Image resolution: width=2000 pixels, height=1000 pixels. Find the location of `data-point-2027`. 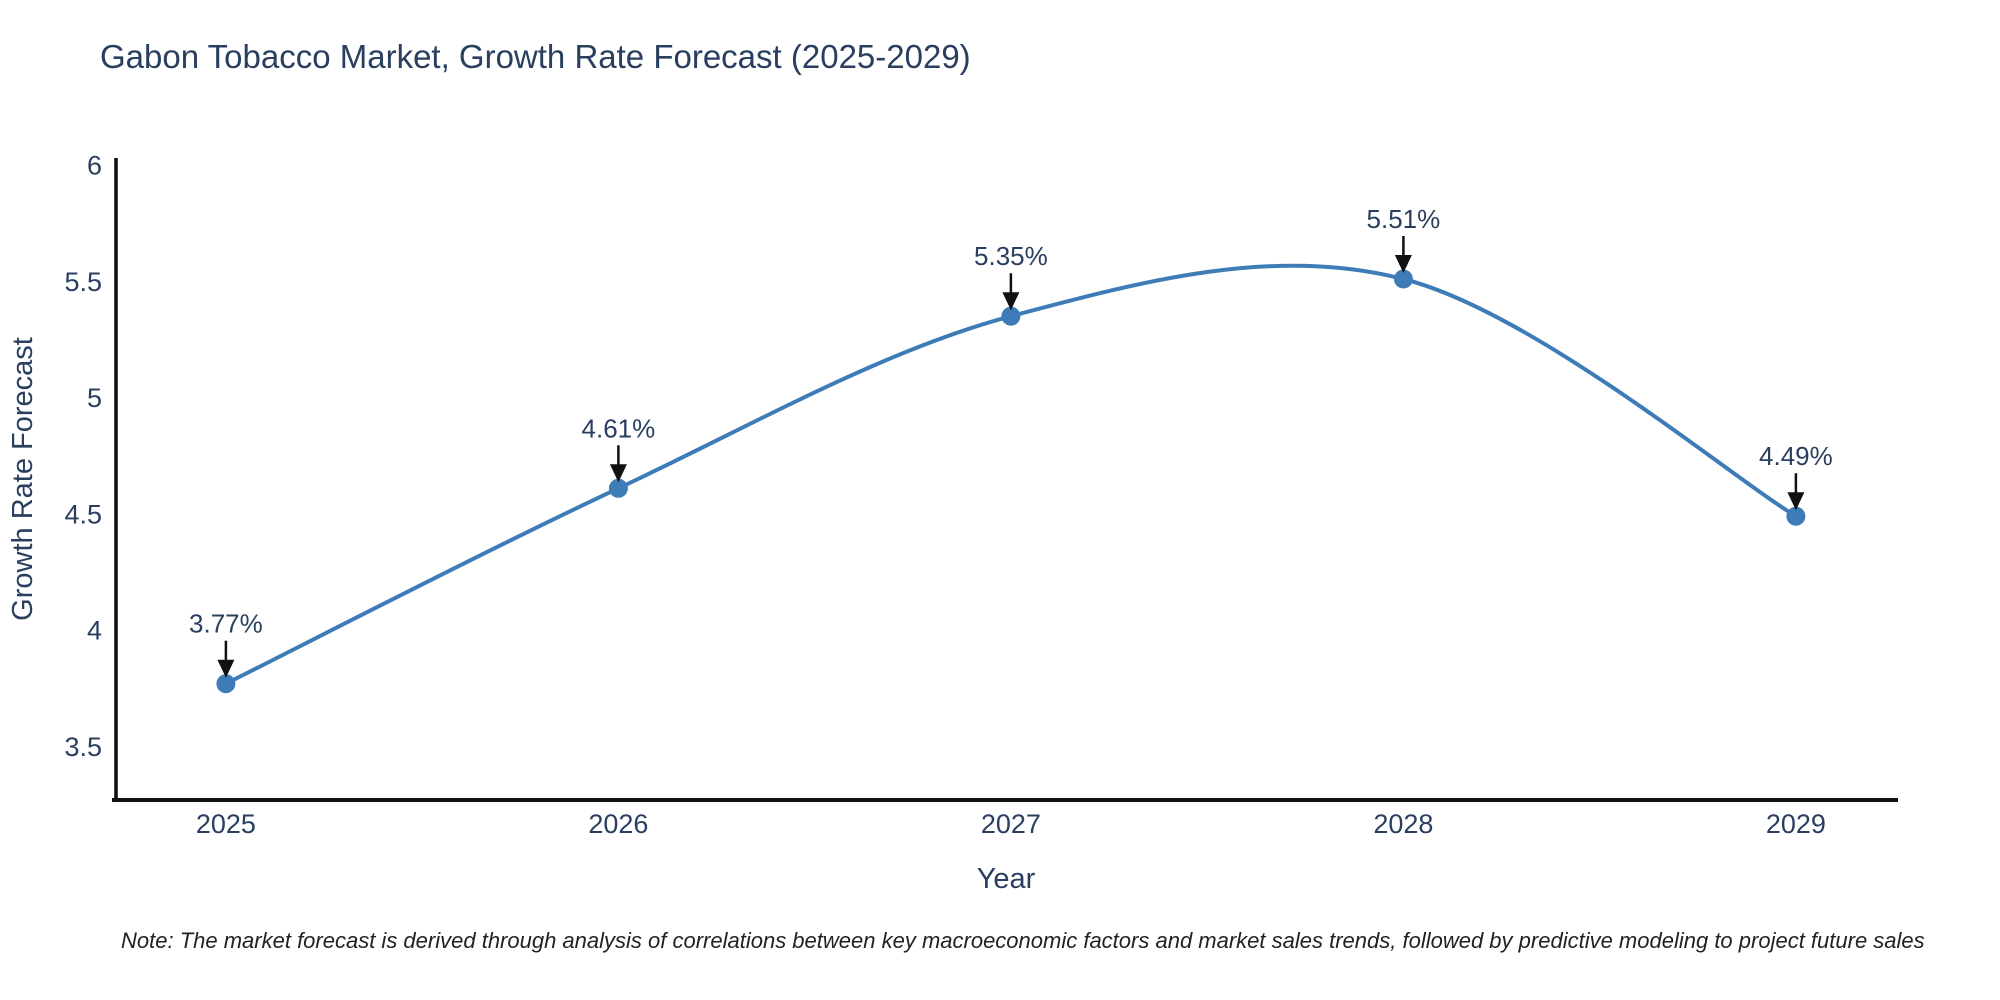

data-point-2027 is located at coordinates (1011, 316).